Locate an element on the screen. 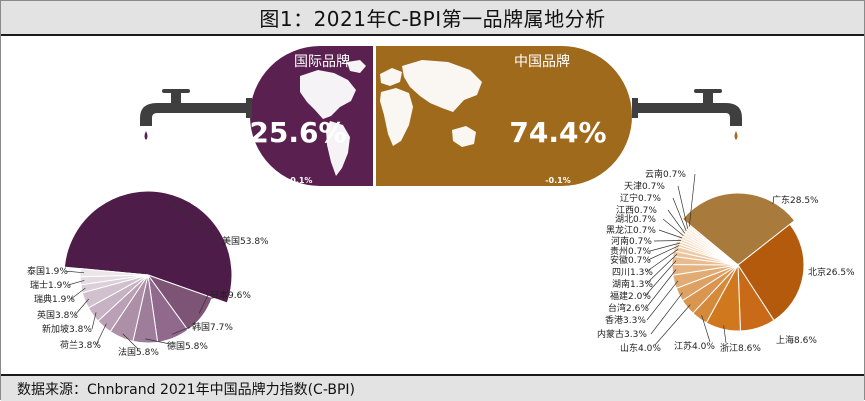 The height and width of the screenshot is (401, 865). china-pie-label: 天津0.7% is located at coordinates (644, 186).